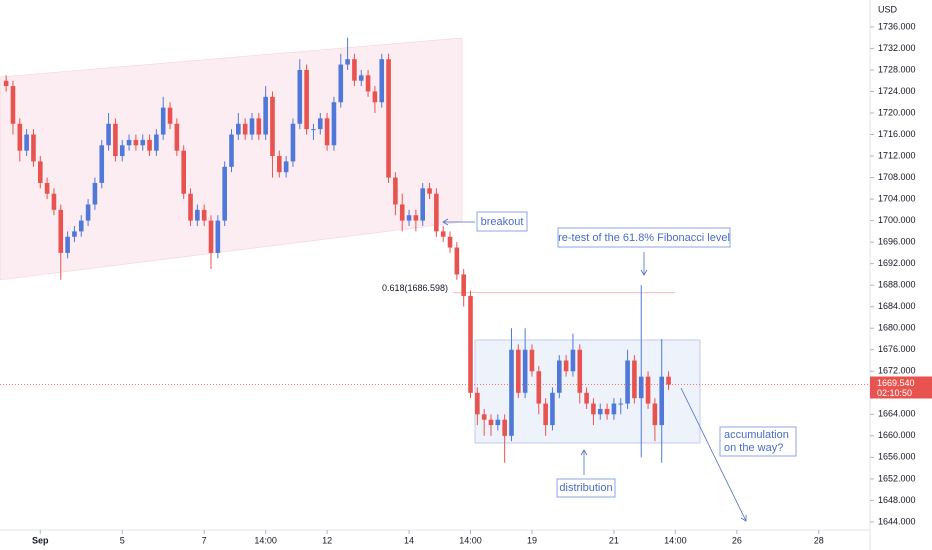 Image resolution: width=932 pixels, height=550 pixels. I want to click on x-tick-label: 26, so click(737, 540).